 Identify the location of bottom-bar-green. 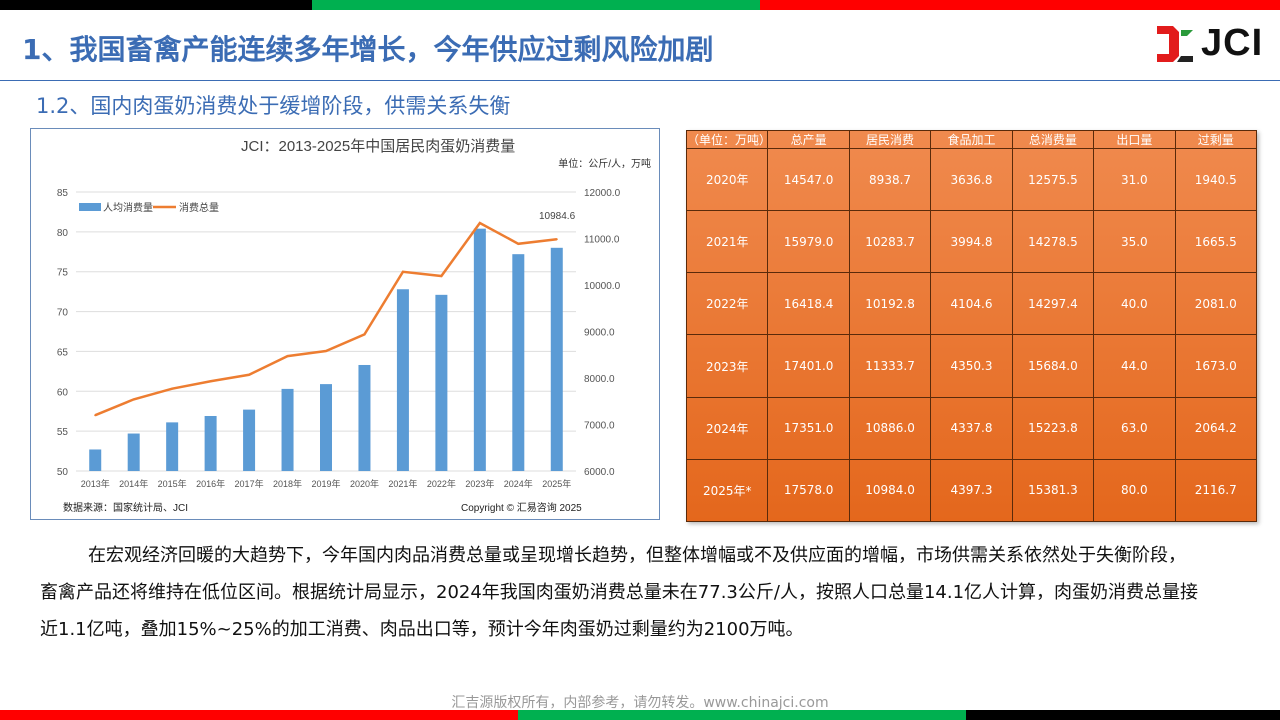
(742, 715).